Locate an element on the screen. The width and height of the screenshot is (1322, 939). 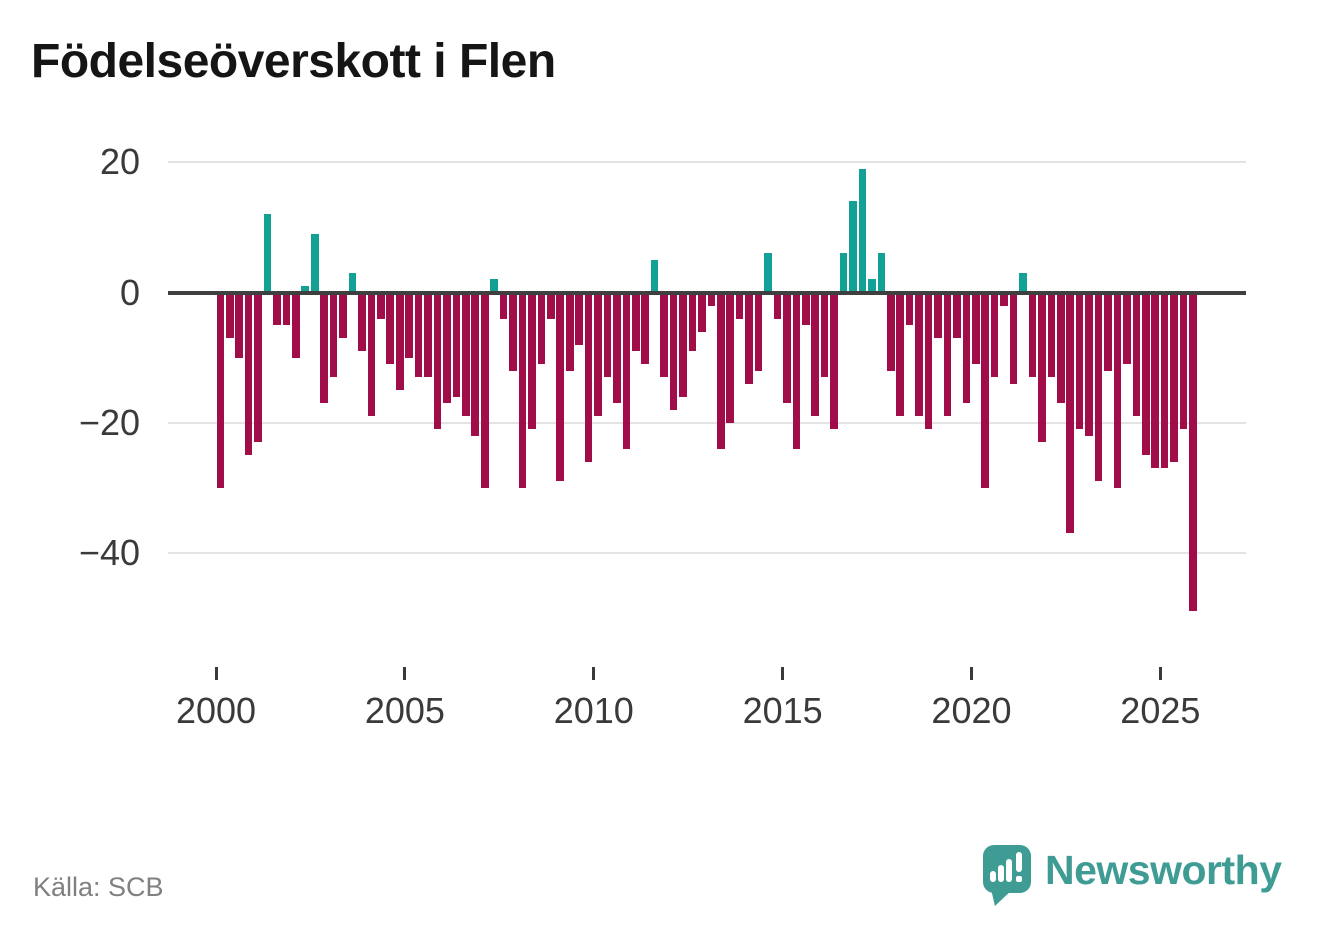
bar-2006-Q1 is located at coordinates (447, 348).